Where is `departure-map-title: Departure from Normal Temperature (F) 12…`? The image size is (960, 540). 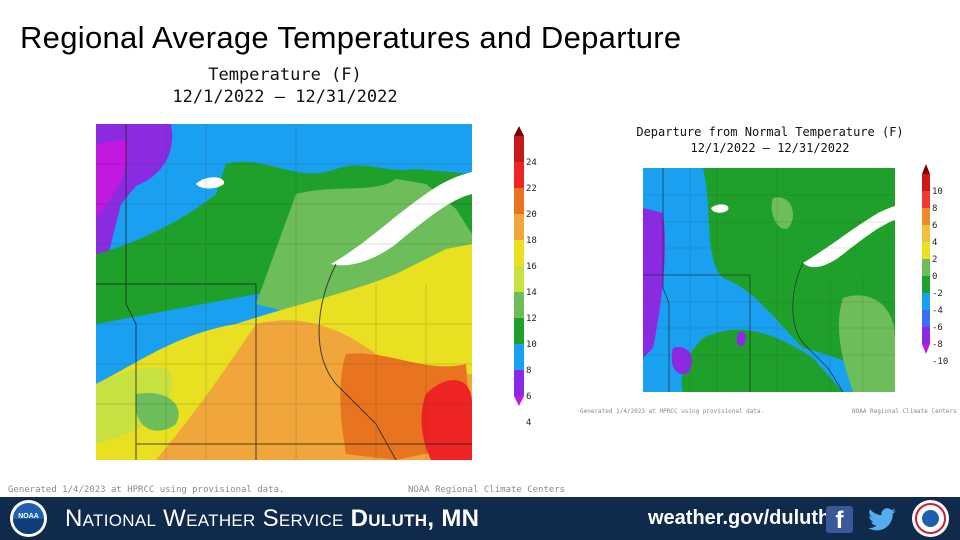 departure-map-title: Departure from Normal Temperature (F) 12… is located at coordinates (770, 140).